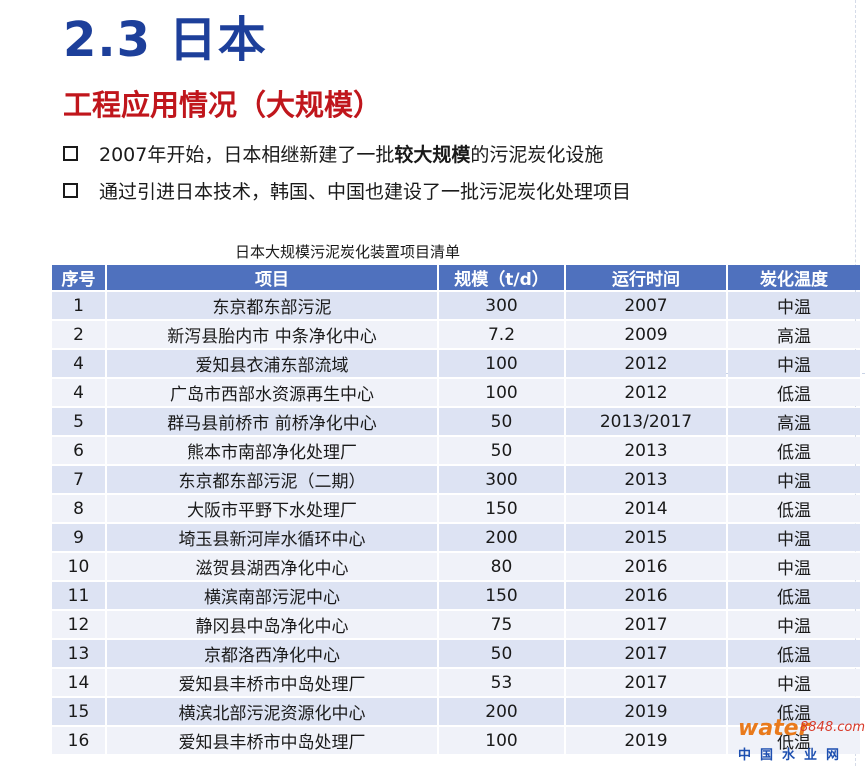 The image size is (865, 766). Describe the element at coordinates (774, 728) in the screenshot. I see `watermark-brand: water` at that location.